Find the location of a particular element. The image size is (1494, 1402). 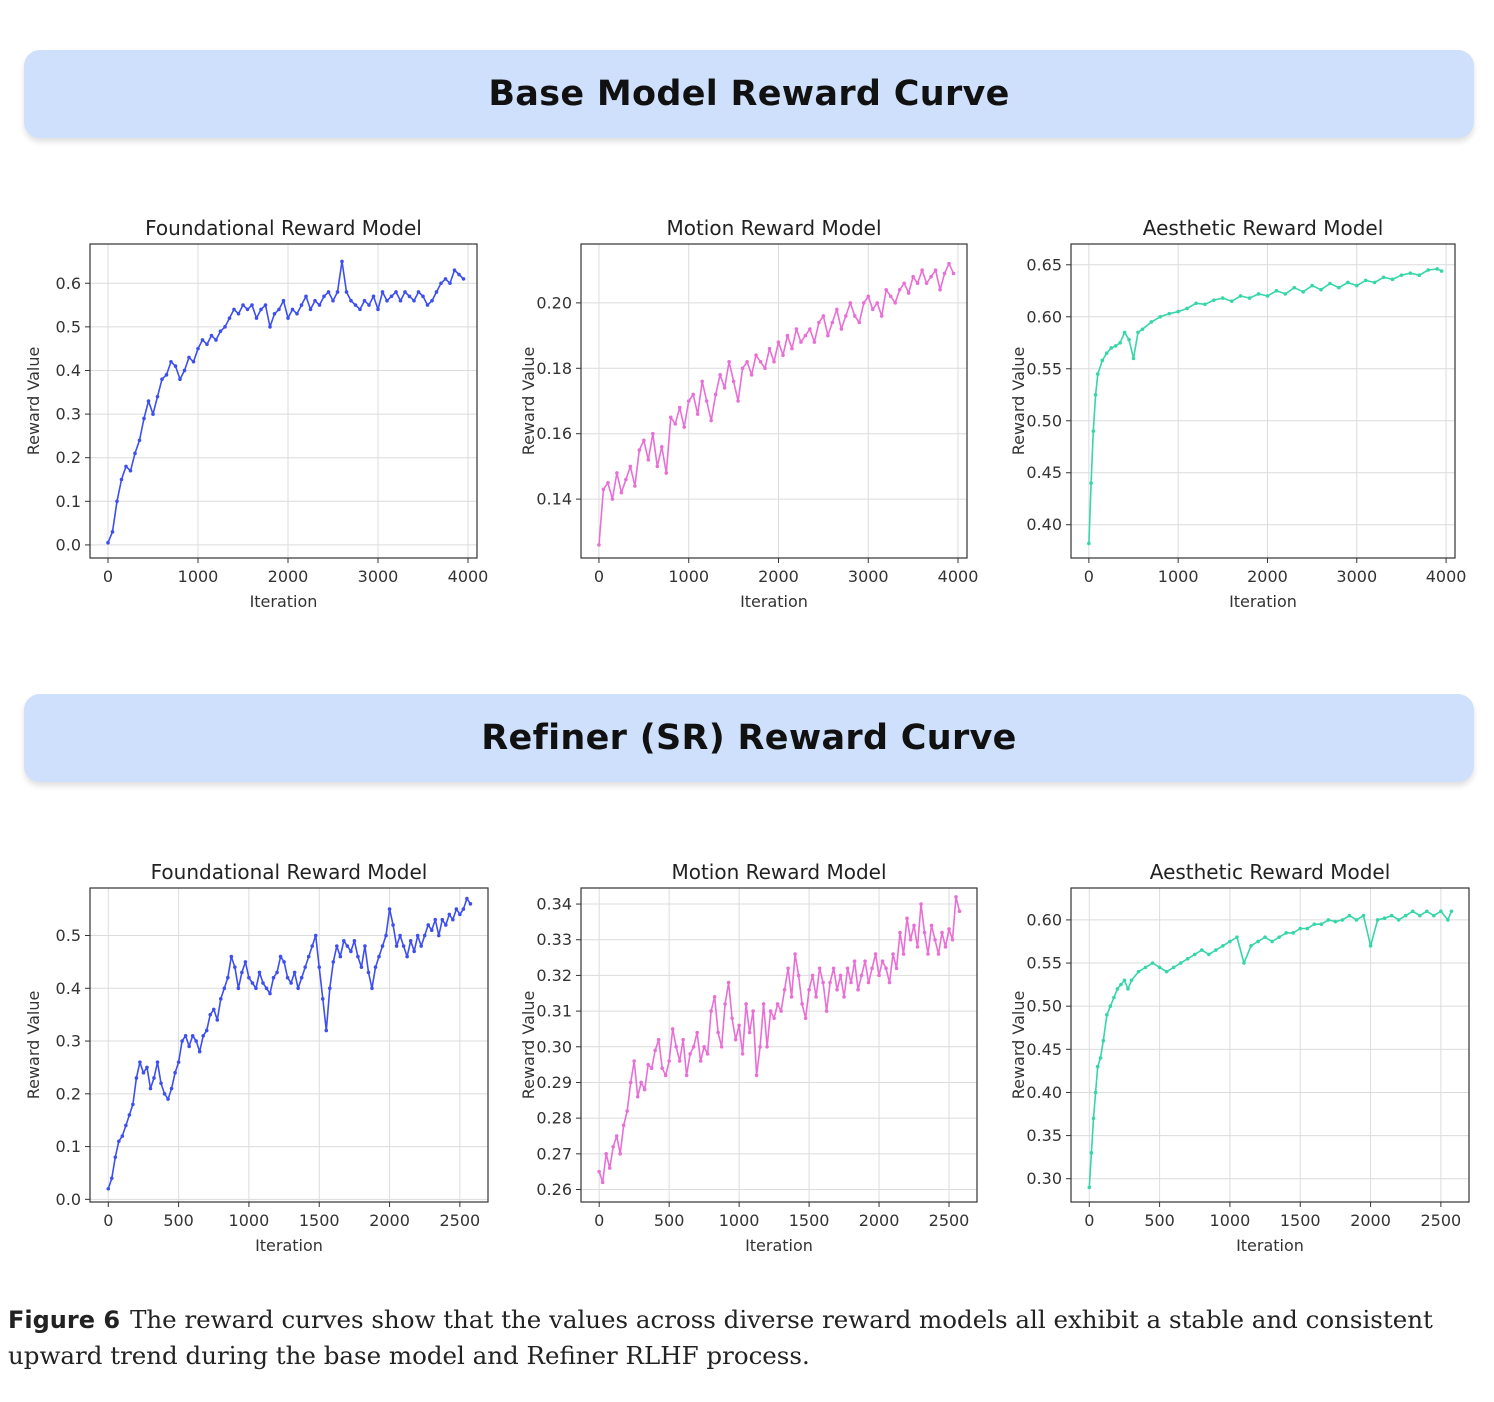

y-tick-label: 0.50 is located at coordinates (1044, 420).